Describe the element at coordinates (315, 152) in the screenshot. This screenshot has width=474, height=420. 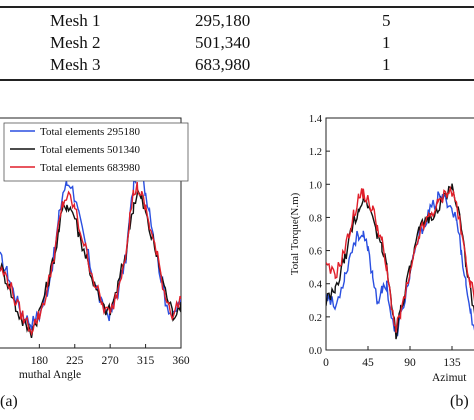
I see `y-tick-label: 1.2` at that location.